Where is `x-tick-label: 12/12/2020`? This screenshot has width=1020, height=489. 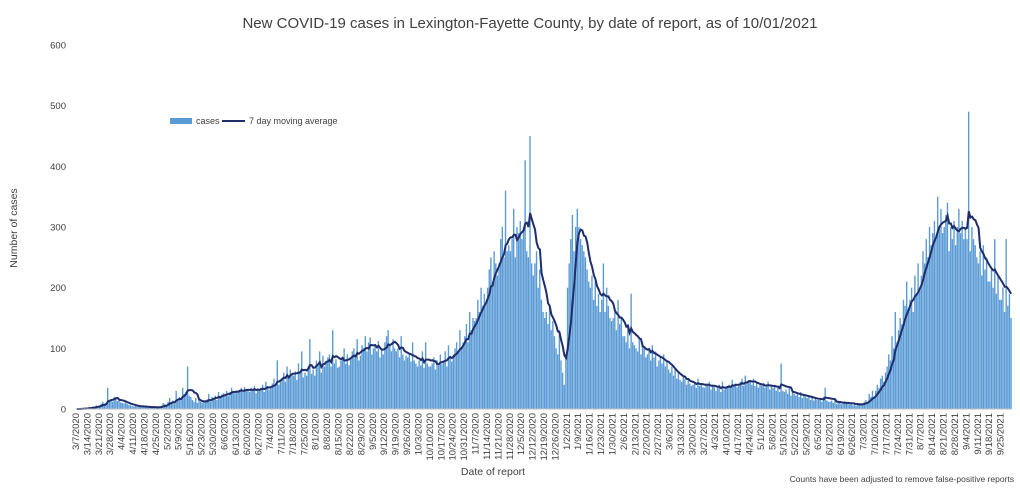 x-tick-label: 12/12/2020 is located at coordinates (533, 437).